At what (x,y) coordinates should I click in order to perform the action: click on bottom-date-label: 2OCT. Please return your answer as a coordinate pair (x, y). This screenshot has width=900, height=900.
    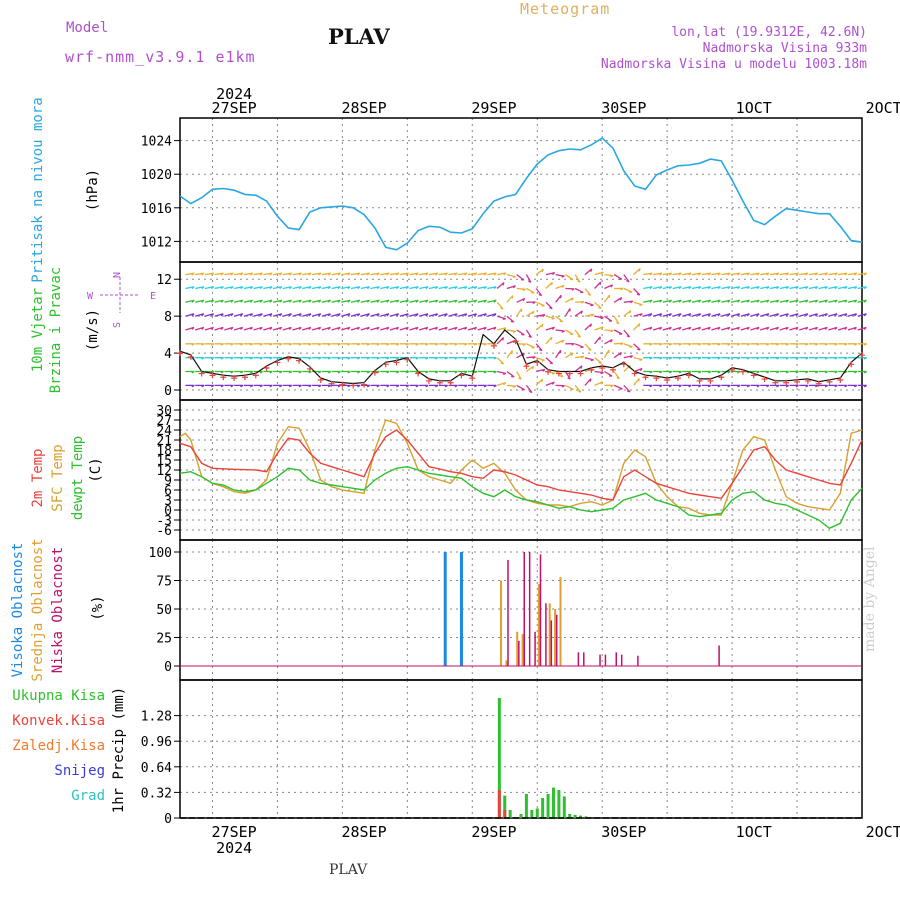
    Looking at the image, I should click on (883, 832).